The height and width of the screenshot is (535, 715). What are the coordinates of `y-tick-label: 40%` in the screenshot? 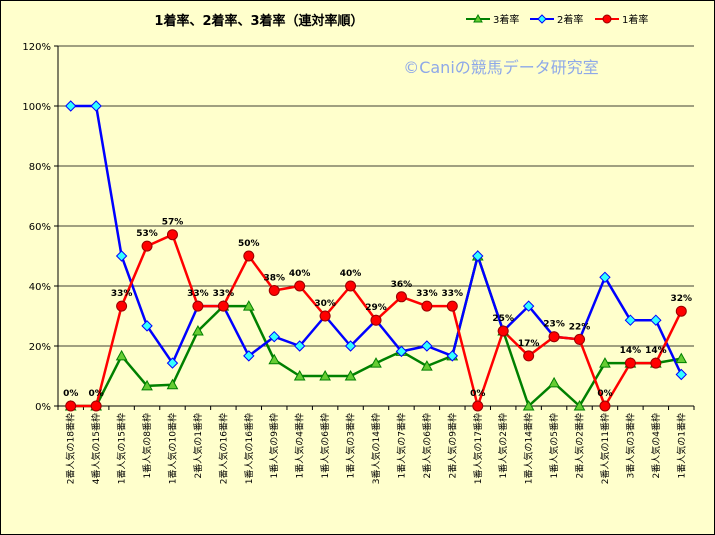 It's located at (40, 287).